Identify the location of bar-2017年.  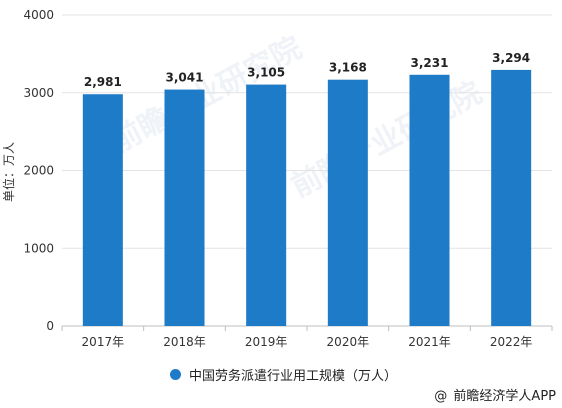
(102, 210).